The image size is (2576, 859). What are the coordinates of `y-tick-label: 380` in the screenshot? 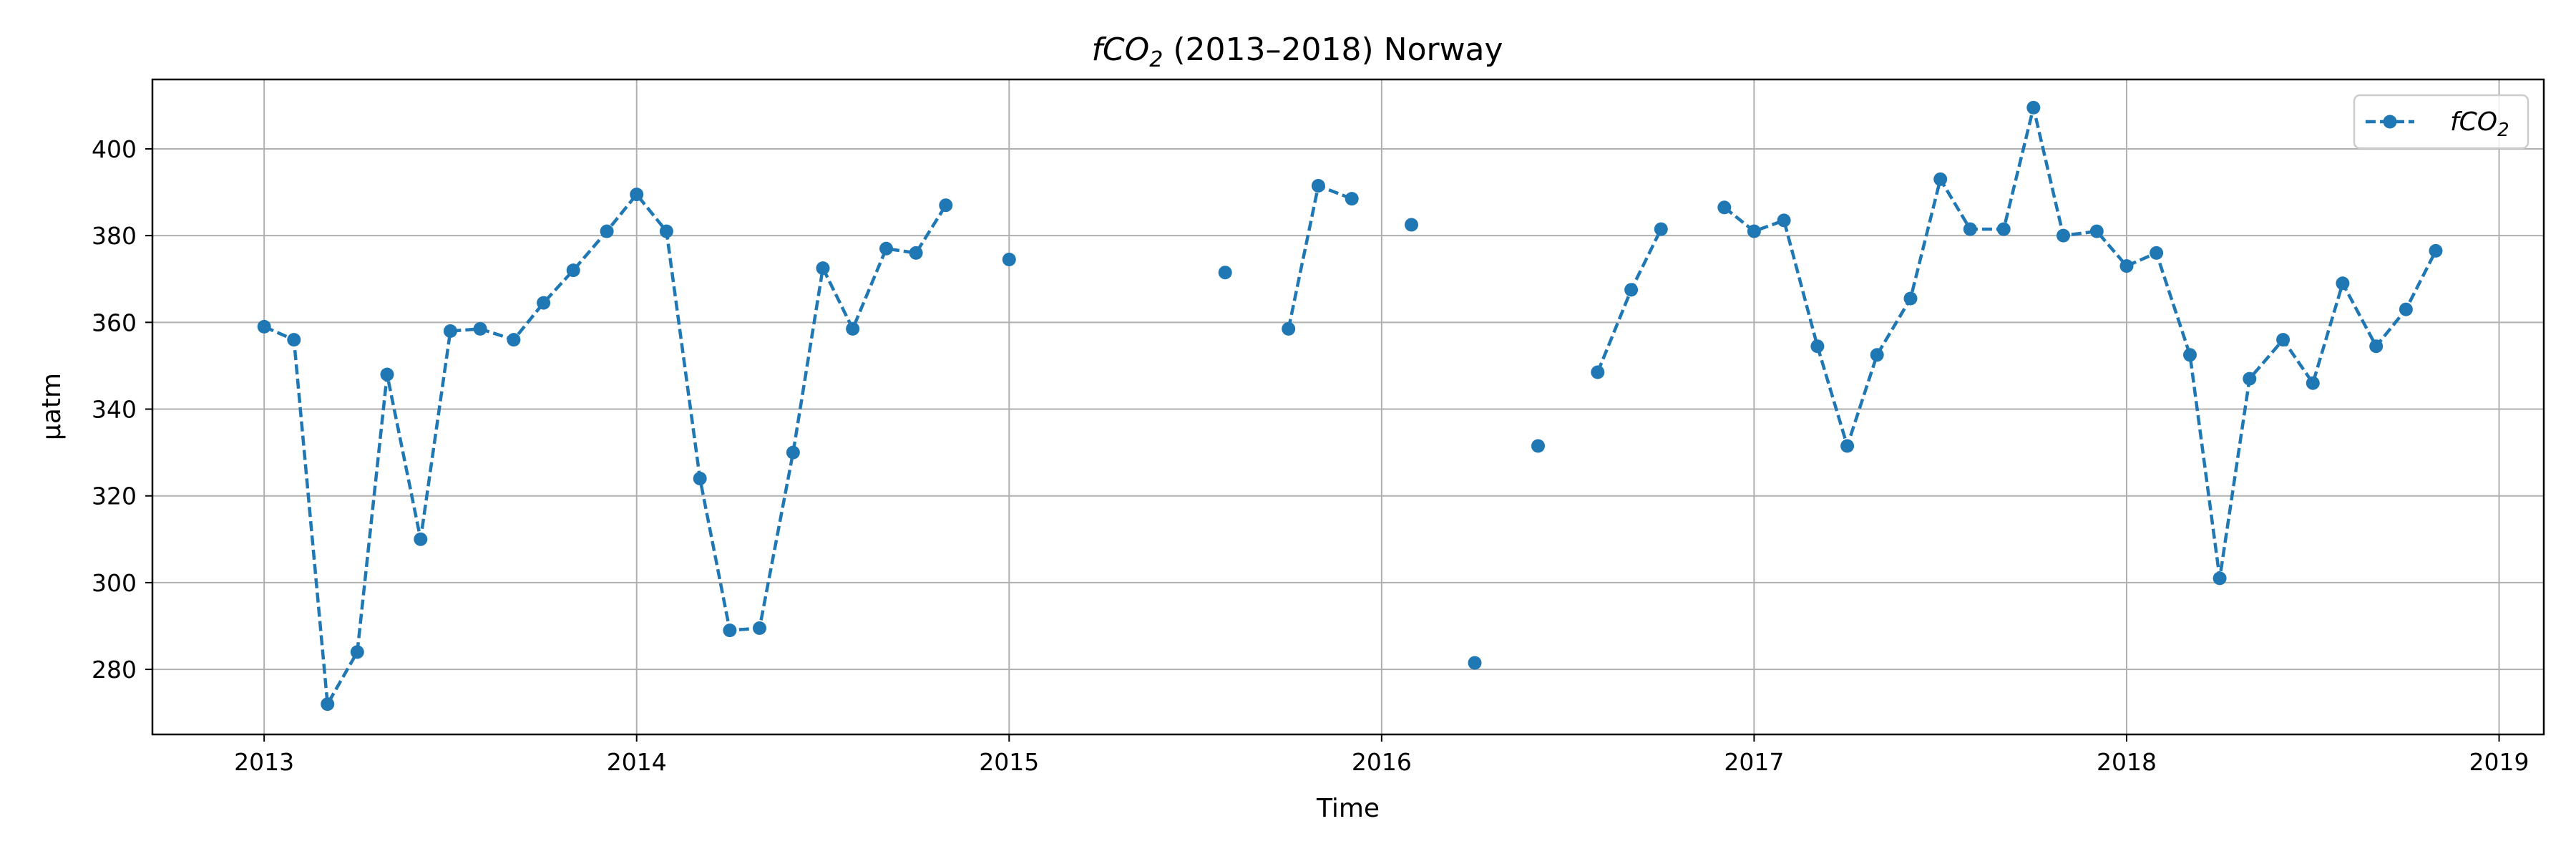 It's located at (114, 236).